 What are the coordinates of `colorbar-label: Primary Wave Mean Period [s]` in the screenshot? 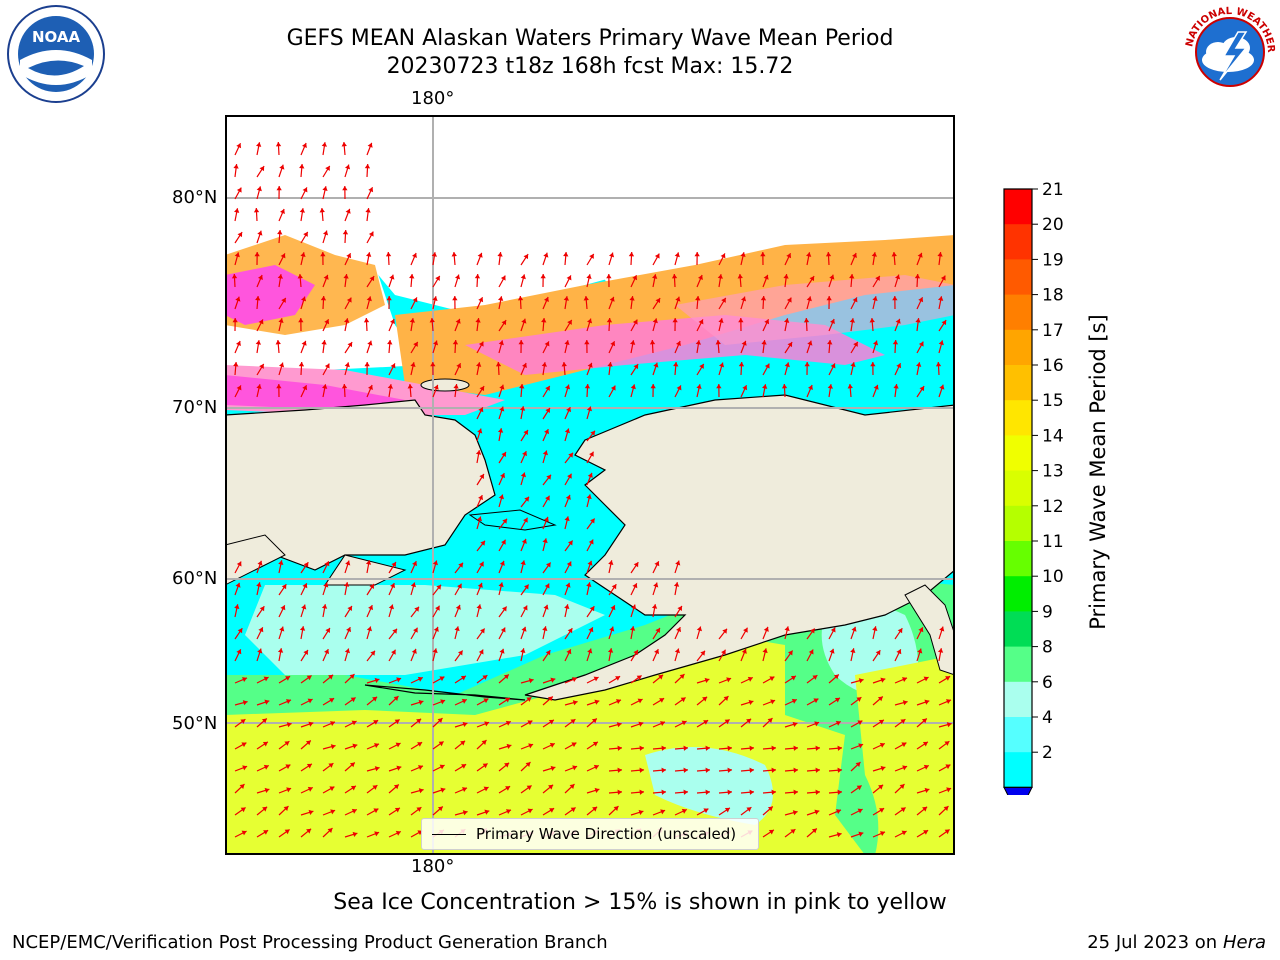 It's located at (1098, 472).